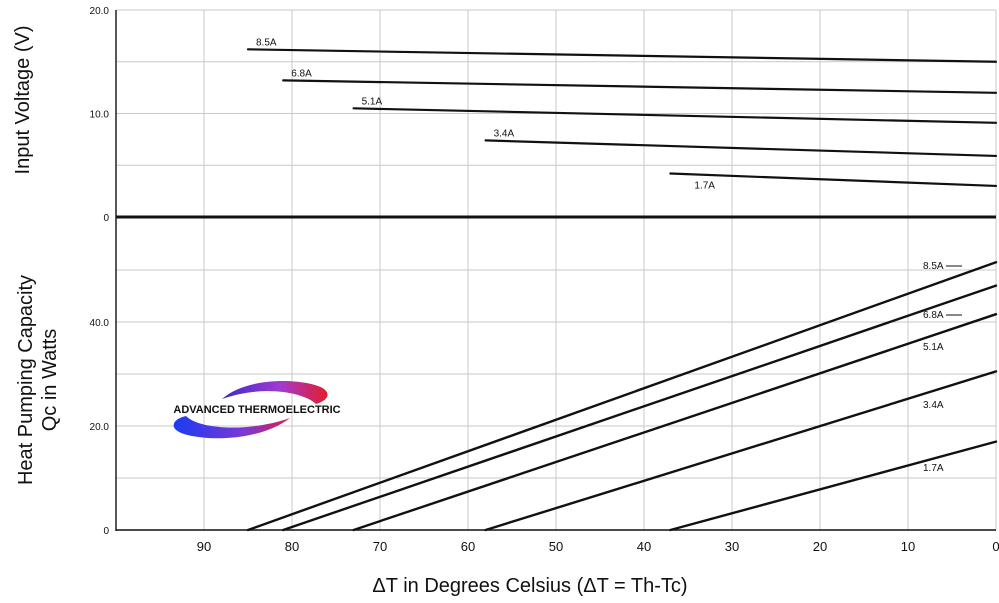  What do you see at coordinates (50, 380) in the screenshot?
I see `y-axis-title-bottom-line: Qc in Watts` at bounding box center [50, 380].